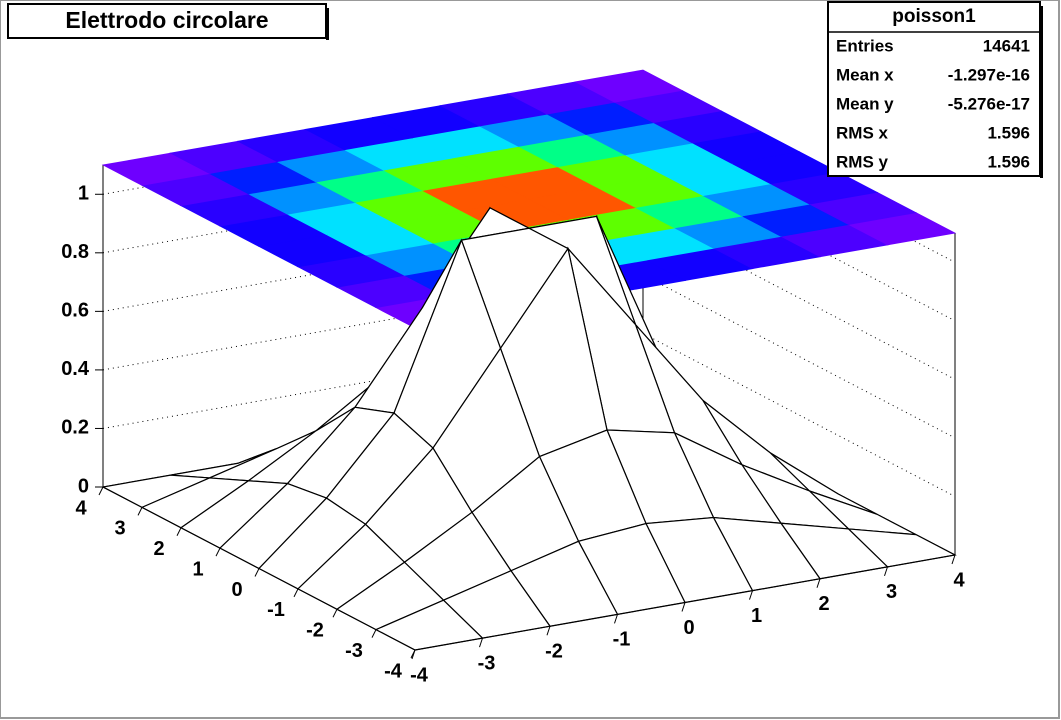 This screenshot has height=720, width=1061. Describe the element at coordinates (823, 604) in the screenshot. I see `x-tick-label: 2` at that location.